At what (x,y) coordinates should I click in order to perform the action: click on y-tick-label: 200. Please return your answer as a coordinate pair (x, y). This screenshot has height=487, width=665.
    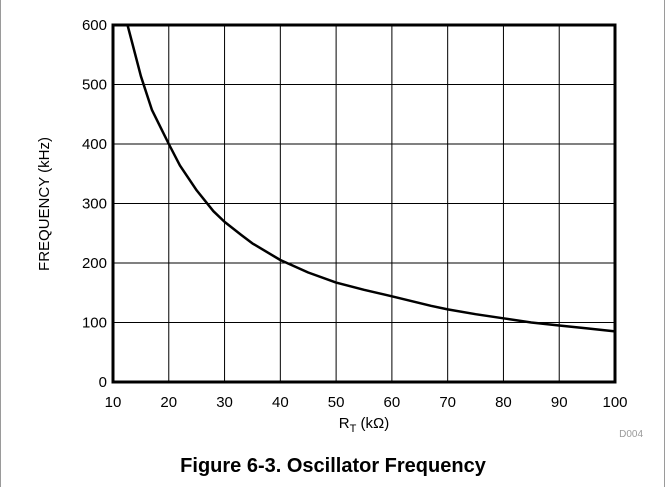
    Looking at the image, I should click on (94, 263).